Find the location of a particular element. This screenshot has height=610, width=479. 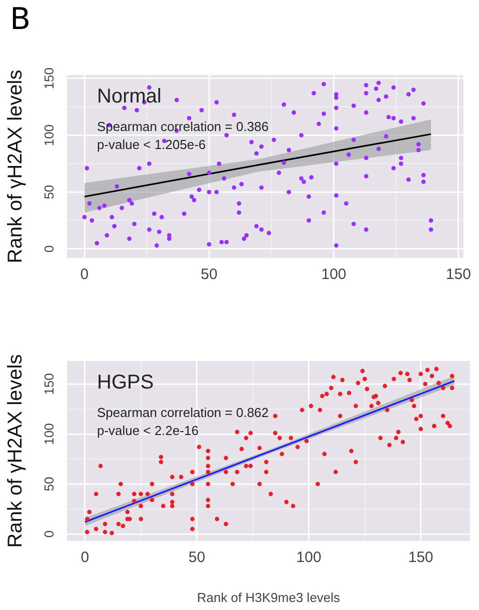

annotation: p-value < 2.2e-16 is located at coordinates (148, 430).